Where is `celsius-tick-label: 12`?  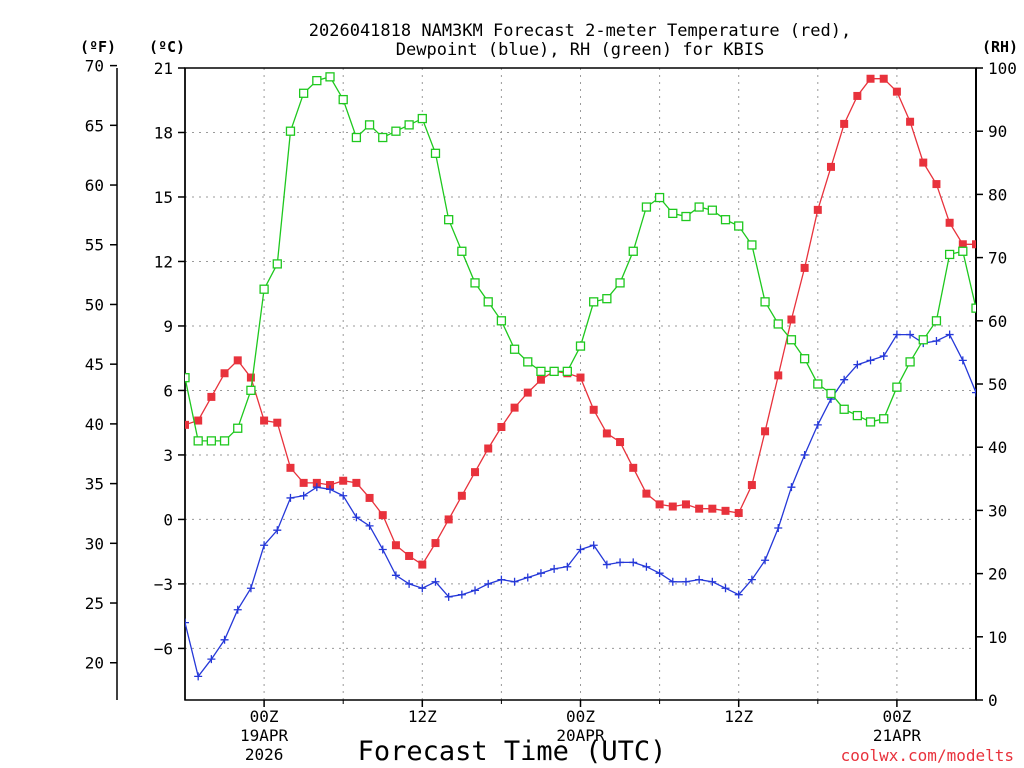 celsius-tick-label: 12 is located at coordinates (163, 261).